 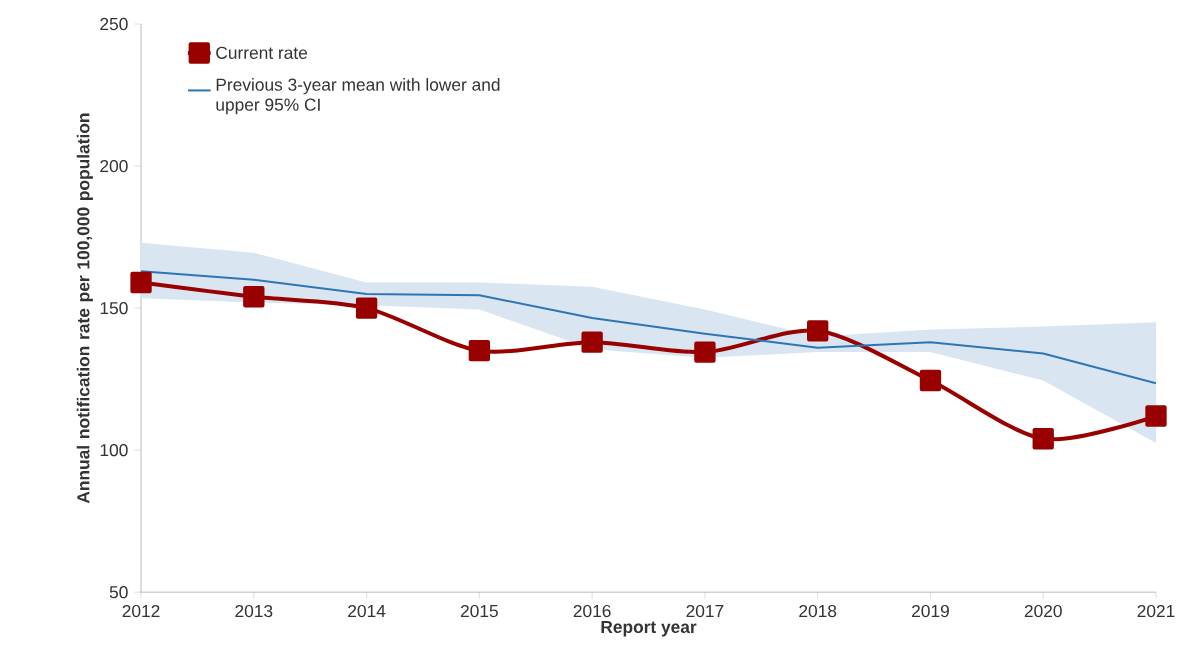 What do you see at coordinates (479, 611) in the screenshot?
I see `x-tick-label: 2015` at bounding box center [479, 611].